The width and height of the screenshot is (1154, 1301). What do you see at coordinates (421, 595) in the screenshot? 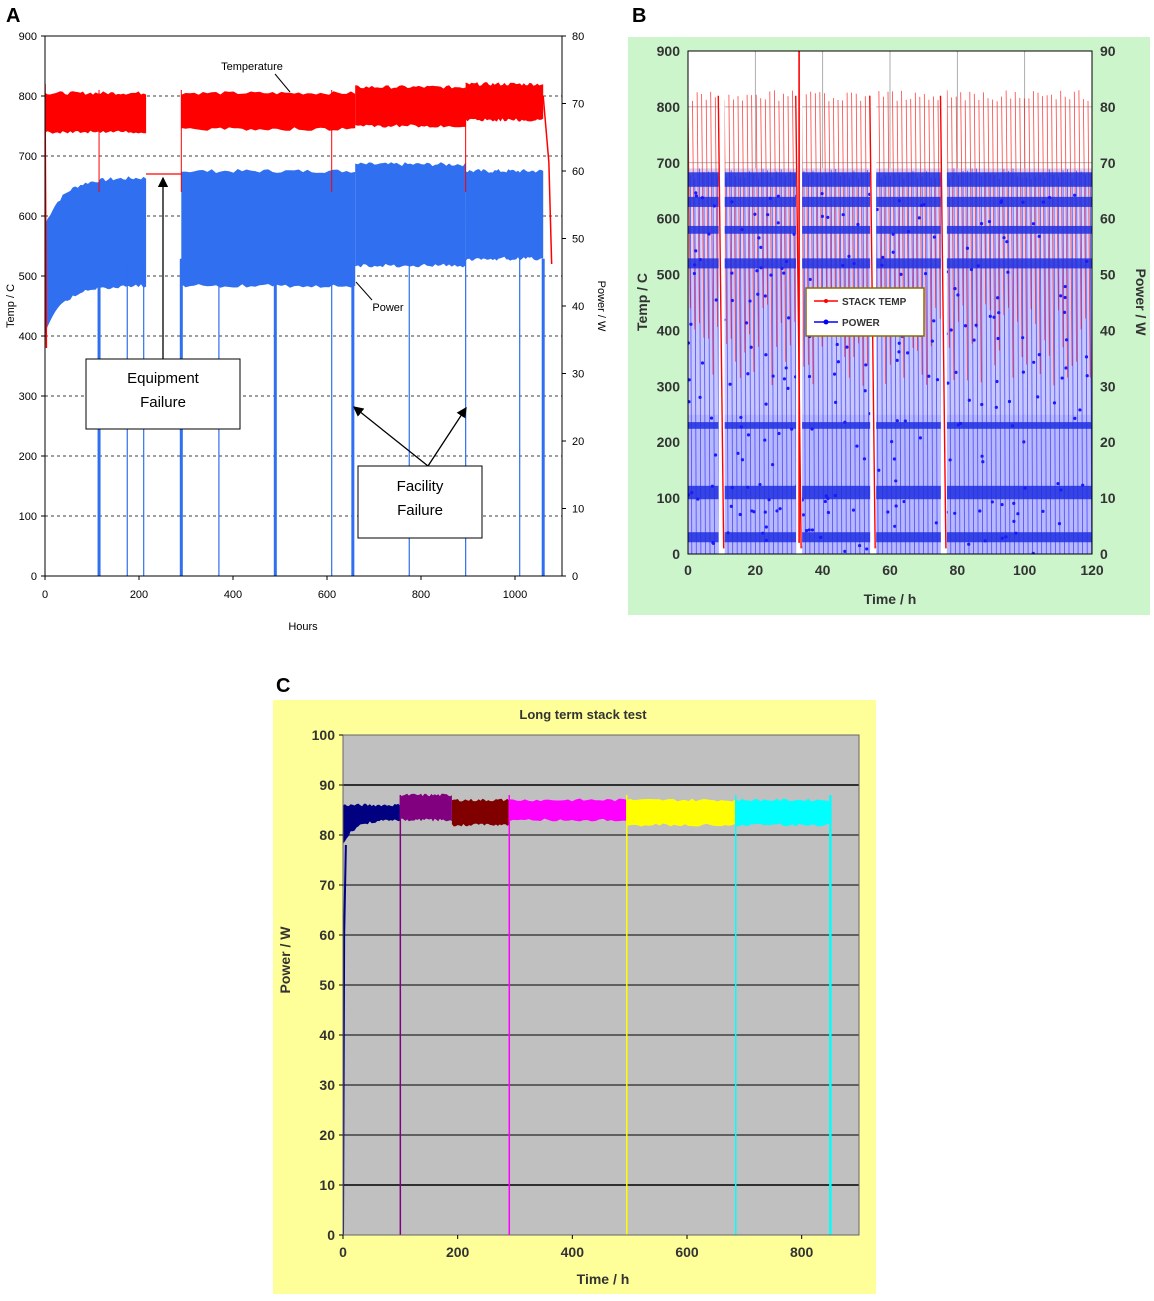
I see `x-tick-label: 800` at bounding box center [421, 595].